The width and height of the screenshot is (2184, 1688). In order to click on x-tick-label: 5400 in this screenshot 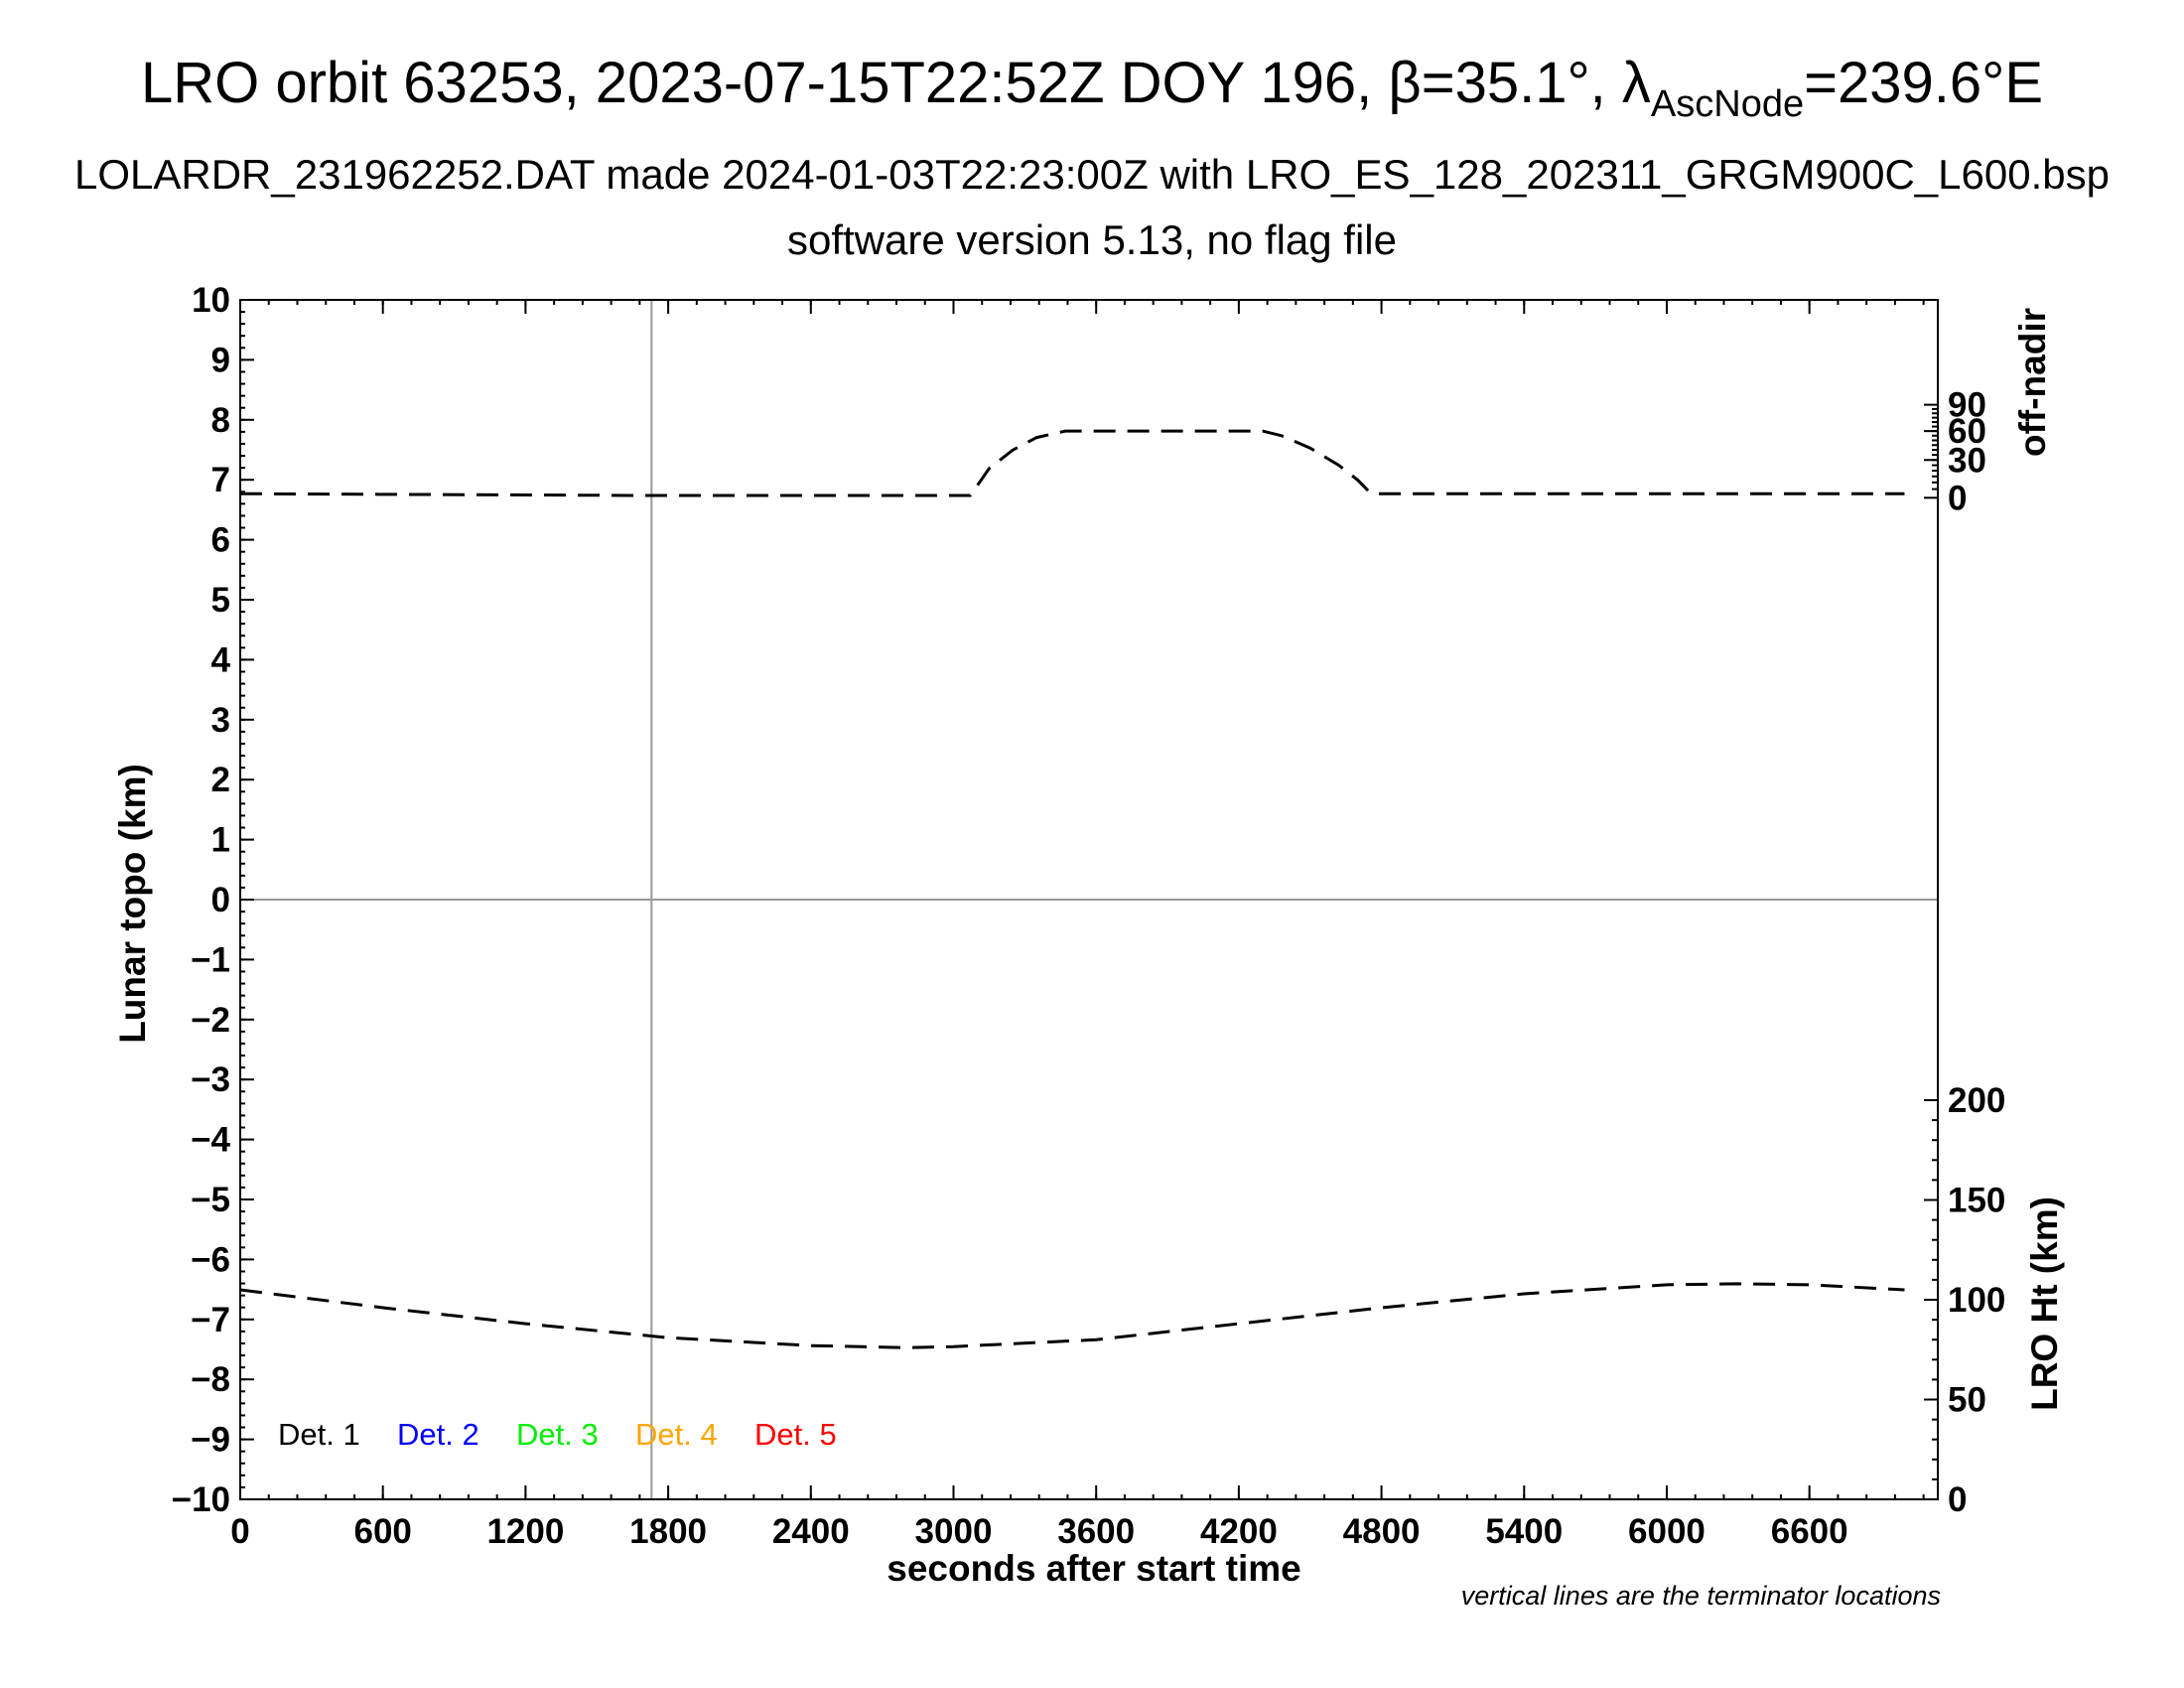, I will do `click(1524, 1531)`.